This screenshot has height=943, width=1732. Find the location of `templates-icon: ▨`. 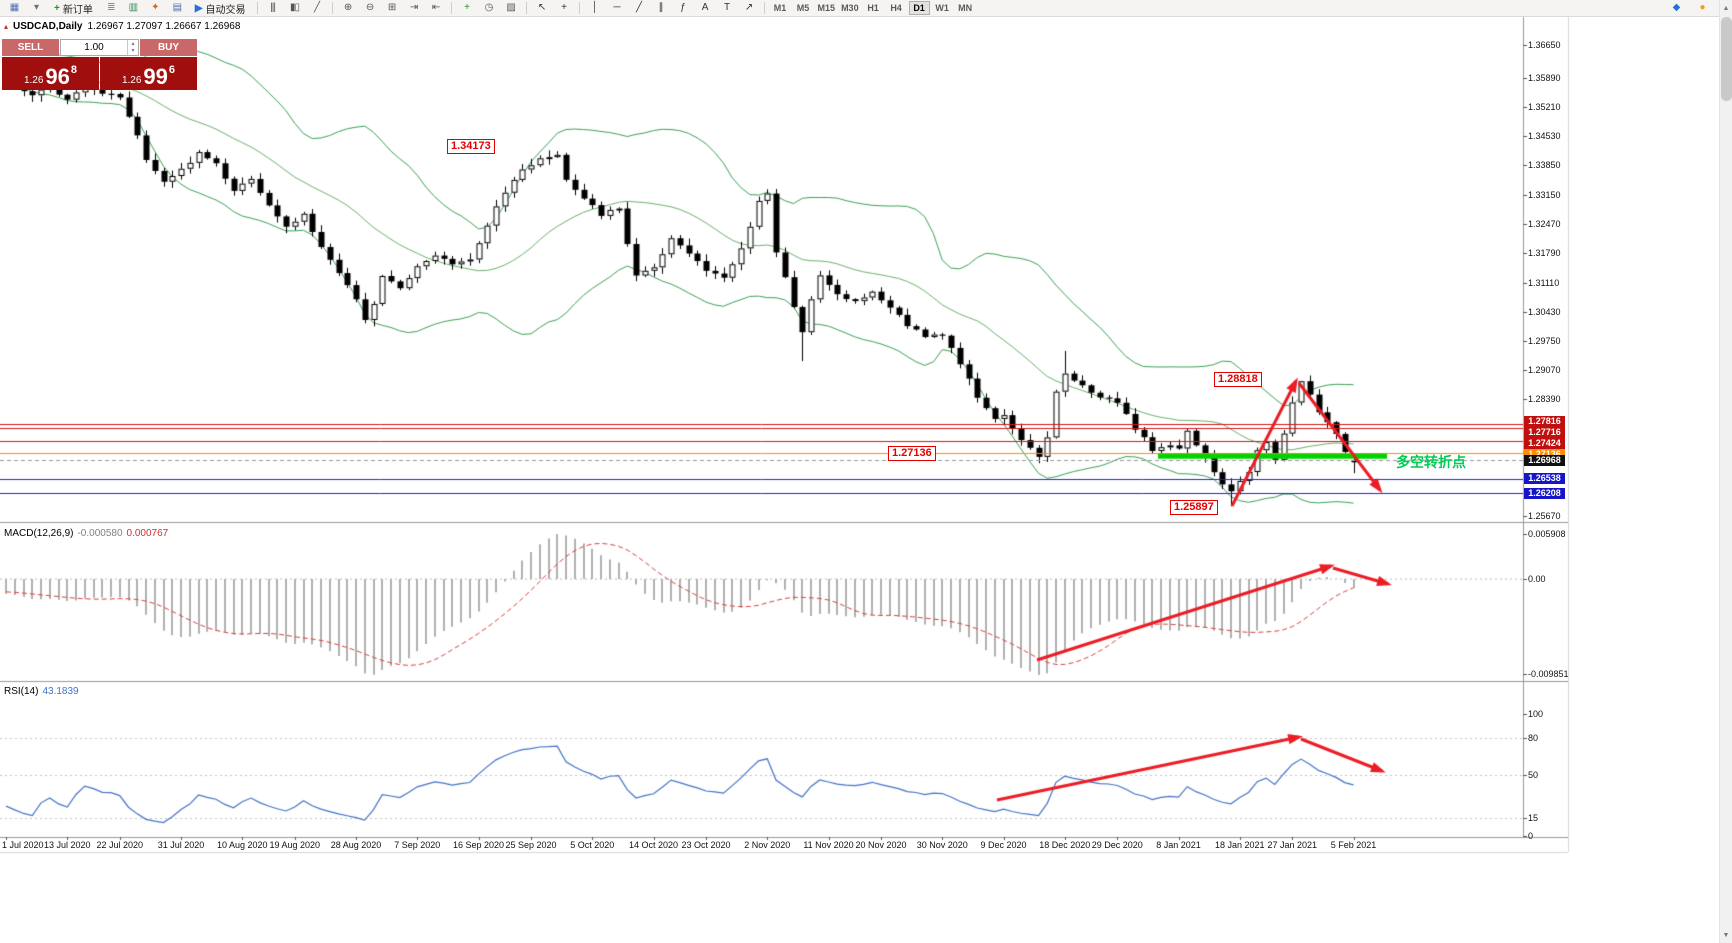

templates-icon: ▨ is located at coordinates (510, 7).